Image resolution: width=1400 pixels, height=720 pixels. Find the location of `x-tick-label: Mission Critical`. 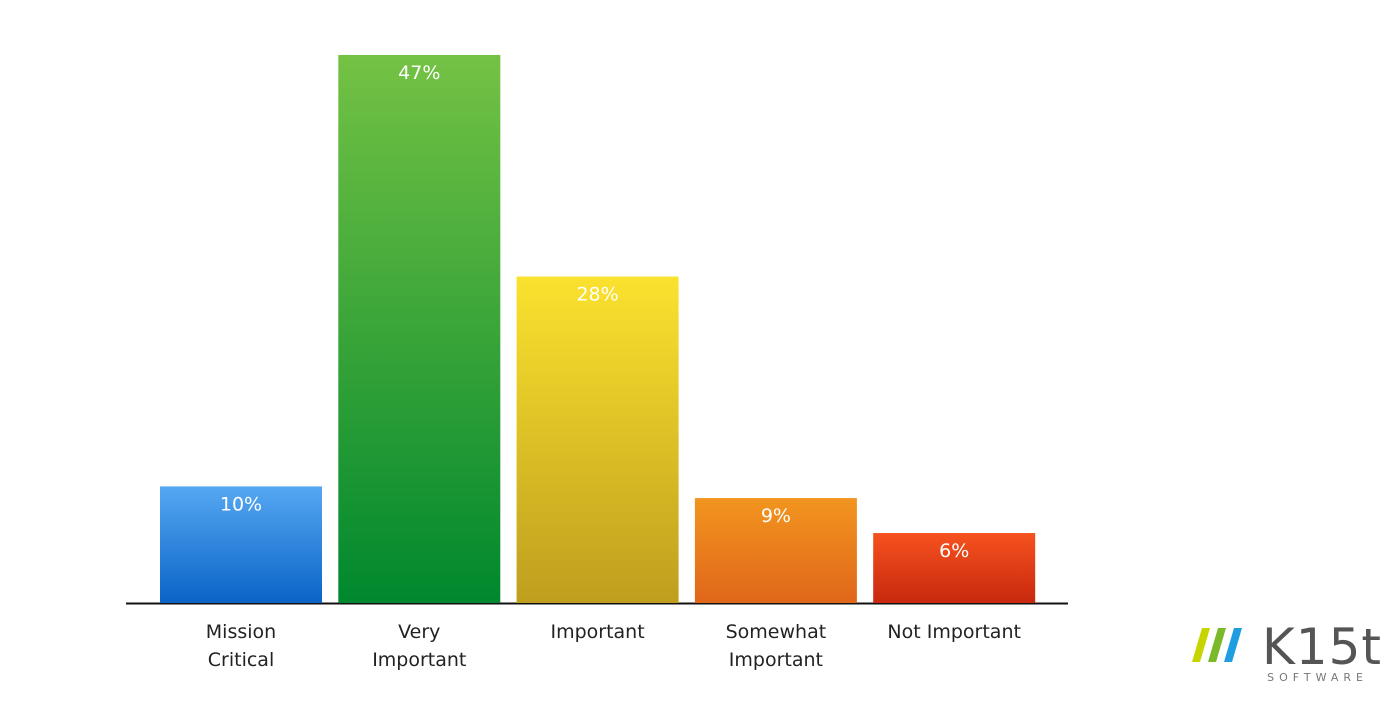

x-tick-label: Mission Critical is located at coordinates (241, 646).